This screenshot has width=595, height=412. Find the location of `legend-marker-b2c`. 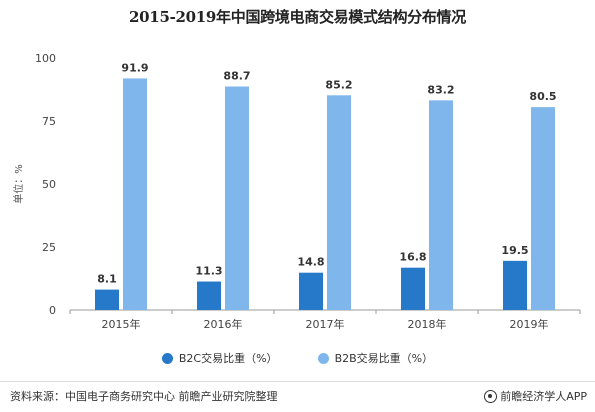

legend-marker-b2c is located at coordinates (167, 358).